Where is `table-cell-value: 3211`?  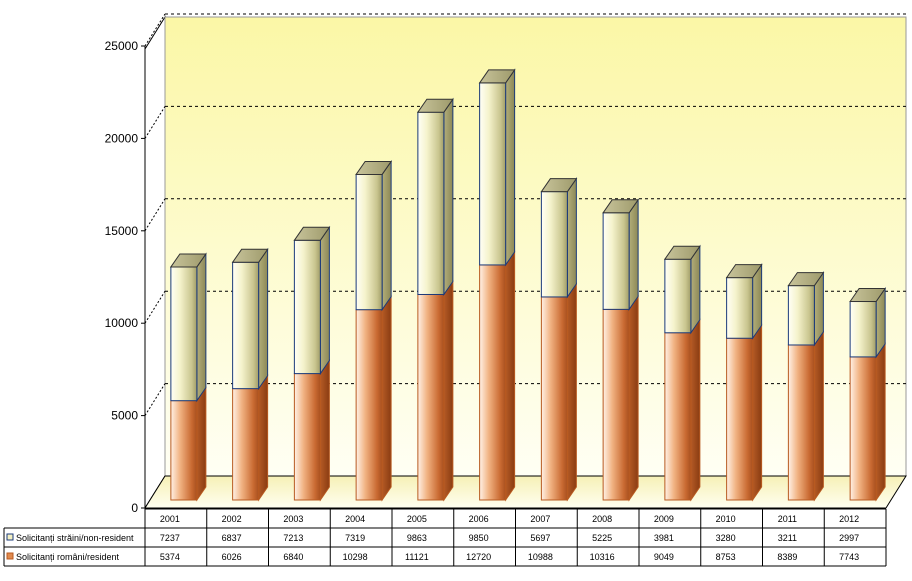
table-cell-value: 3211 is located at coordinates (787, 538).